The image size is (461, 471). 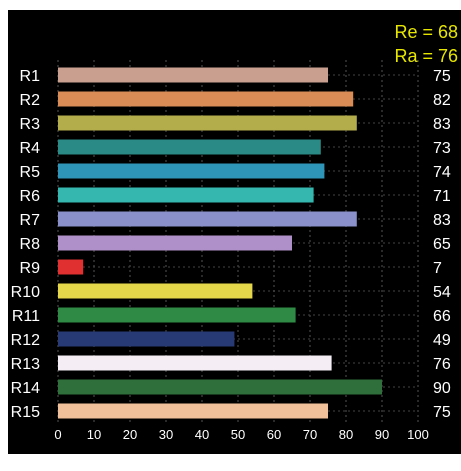 I want to click on category-label: R9, so click(x=30, y=268).